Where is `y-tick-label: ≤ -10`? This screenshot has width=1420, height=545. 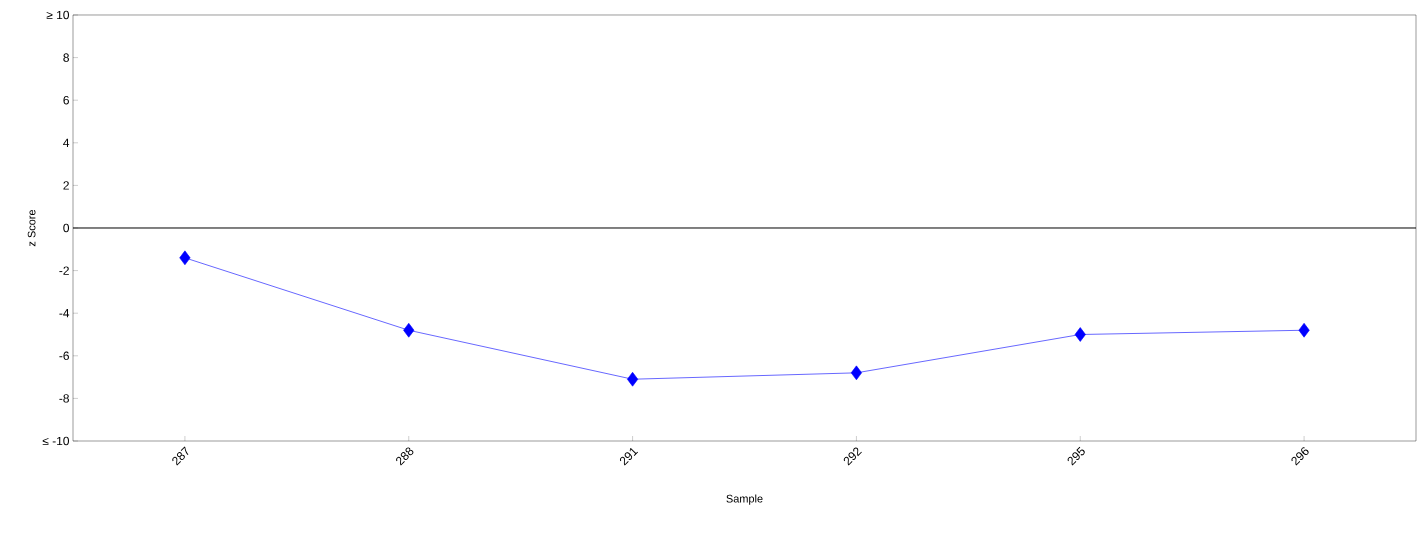
y-tick-label: ≤ -10 is located at coordinates (56, 441).